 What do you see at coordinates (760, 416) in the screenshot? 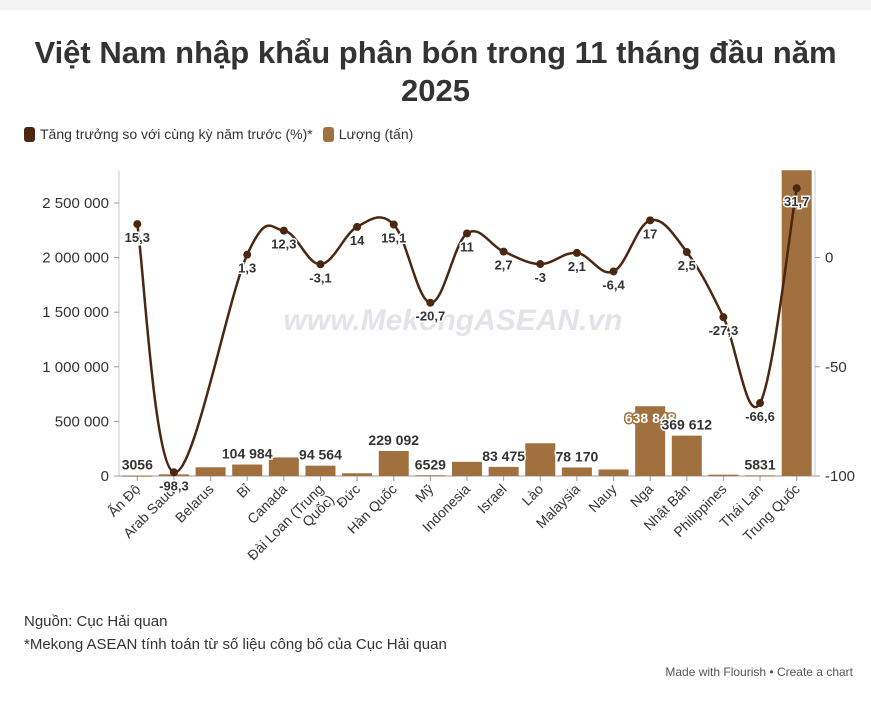
I see `growth-label: -66,6` at bounding box center [760, 416].